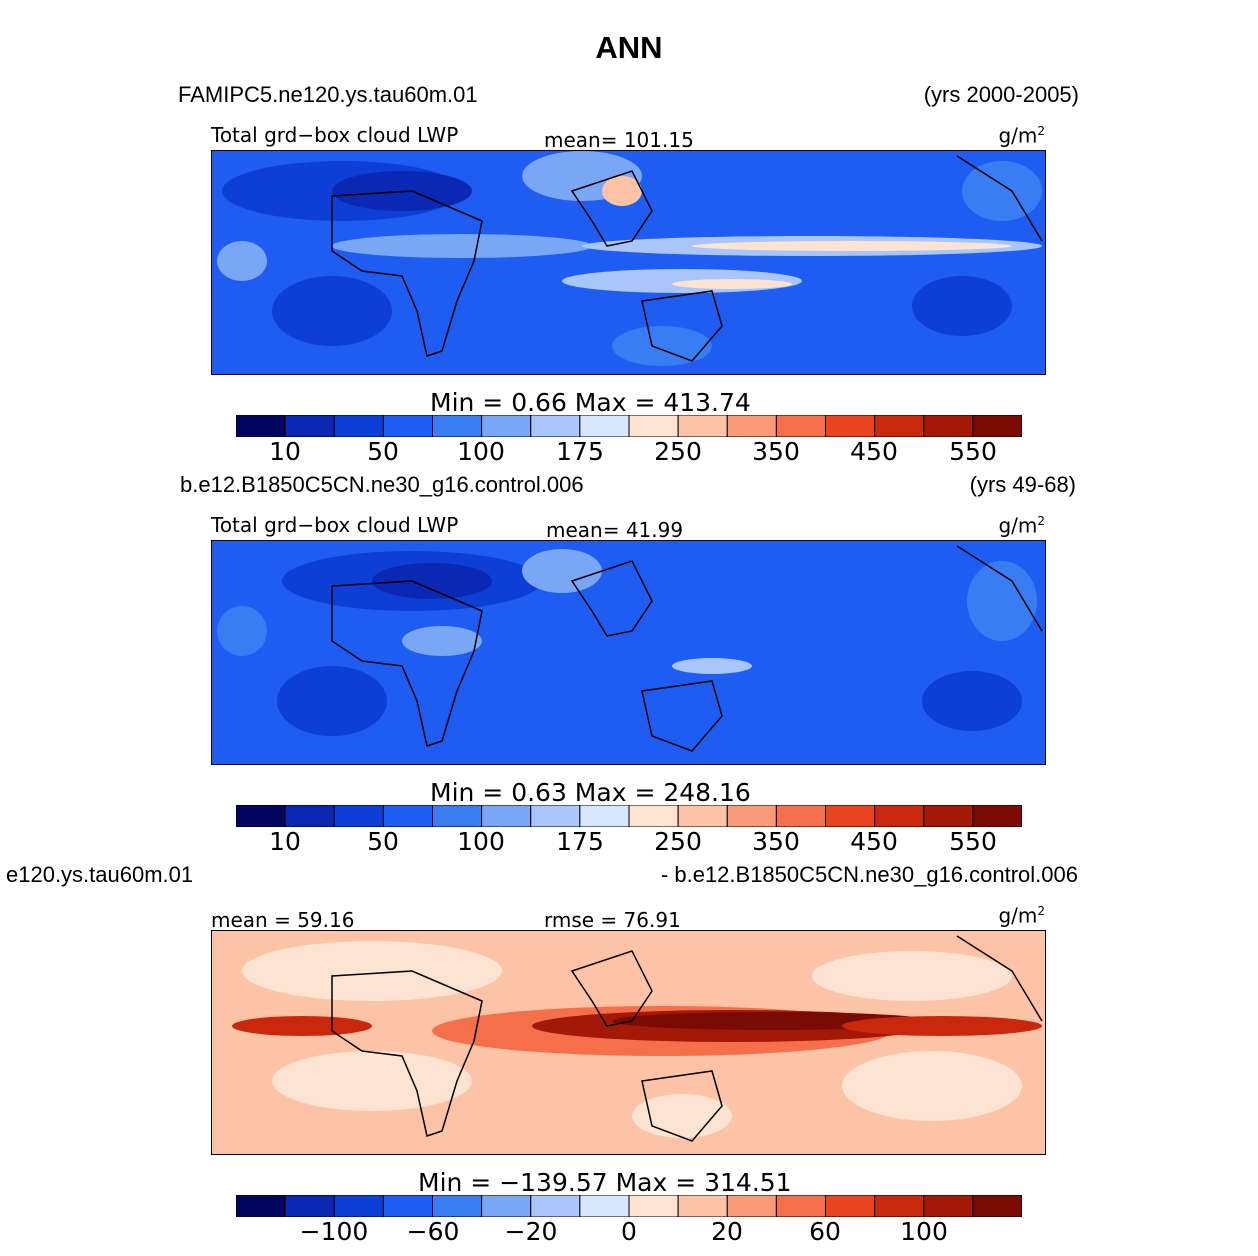  What do you see at coordinates (334, 1231) in the screenshot?
I see `tick-label: −100` at bounding box center [334, 1231].